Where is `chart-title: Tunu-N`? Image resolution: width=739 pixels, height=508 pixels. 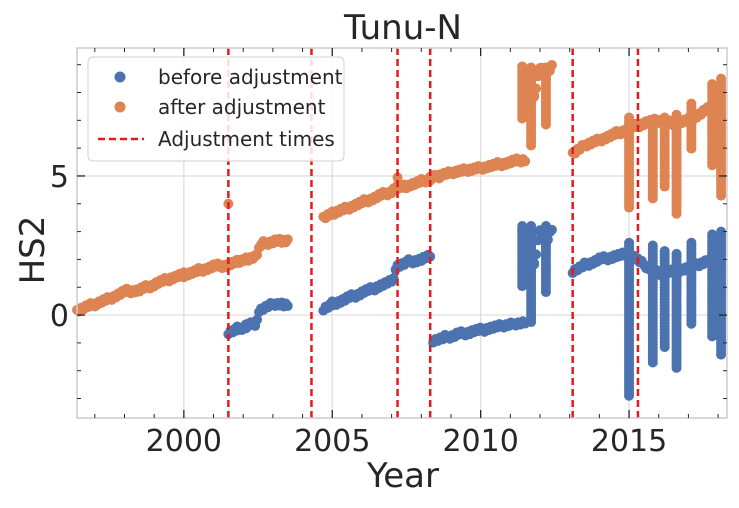 chart-title: Tunu-N is located at coordinates (402, 28).